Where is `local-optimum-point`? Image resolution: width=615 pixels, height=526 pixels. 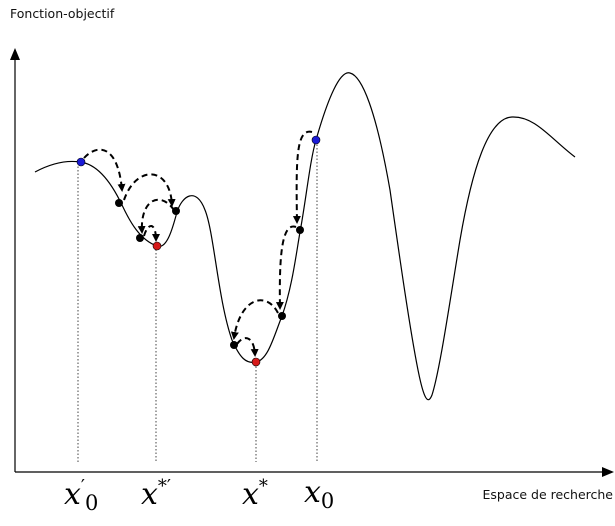
local-optimum-point is located at coordinates (157, 246).